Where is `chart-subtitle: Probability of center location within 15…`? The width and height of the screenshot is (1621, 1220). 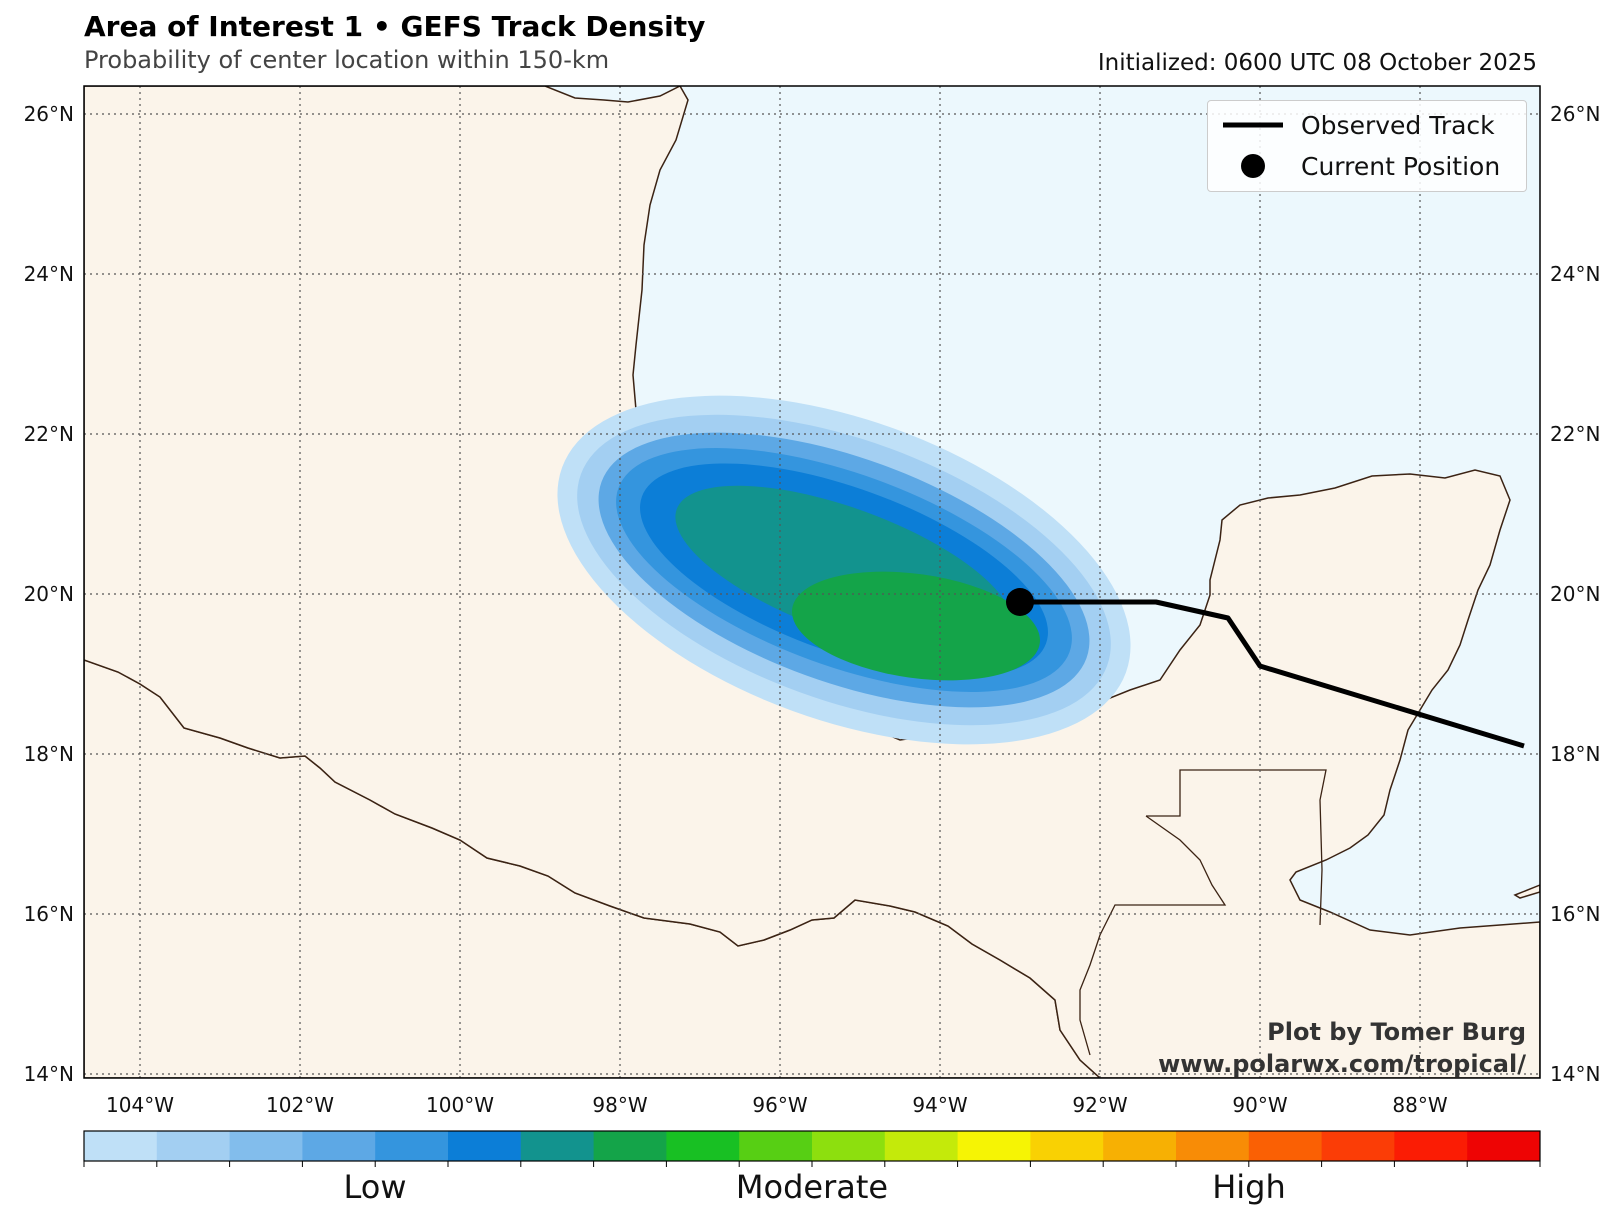 chart-subtitle: Probability of center location within 15… is located at coordinates (347, 60).